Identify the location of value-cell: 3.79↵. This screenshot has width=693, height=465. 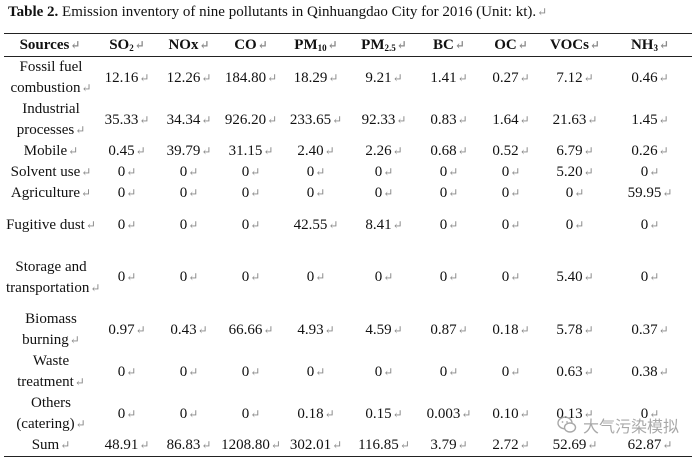
(449, 446).